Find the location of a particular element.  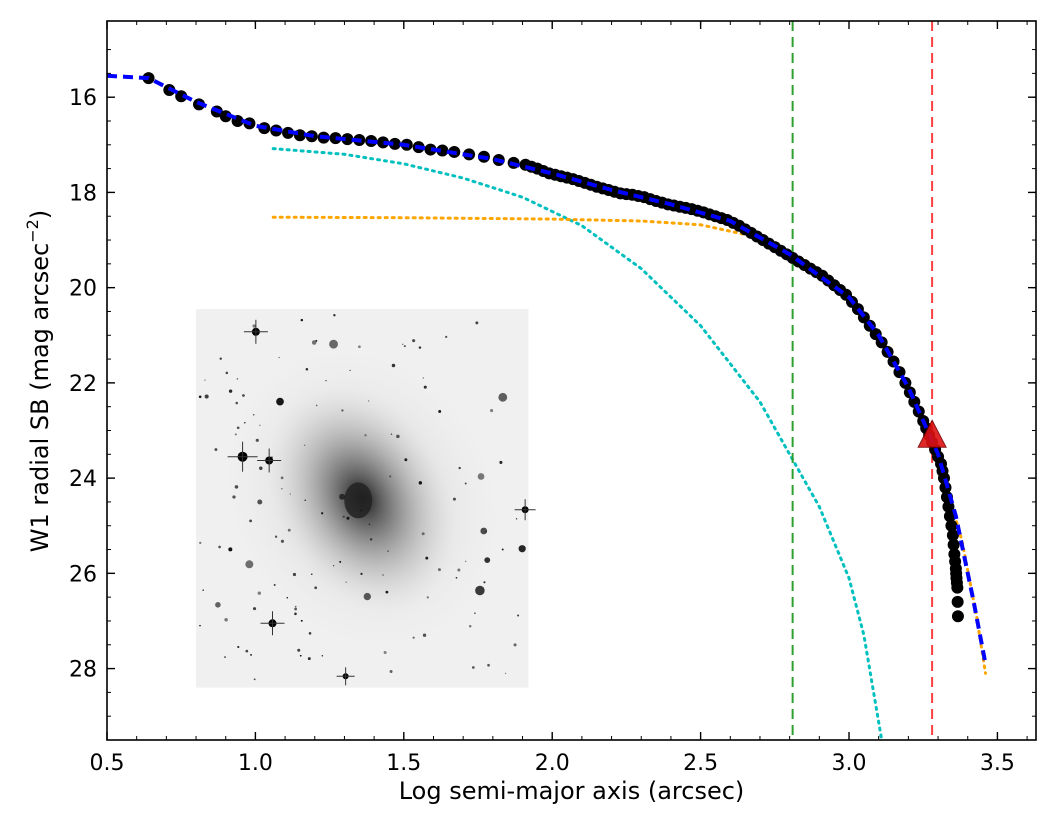

y-tick-label: 22 is located at coordinates (83, 384).